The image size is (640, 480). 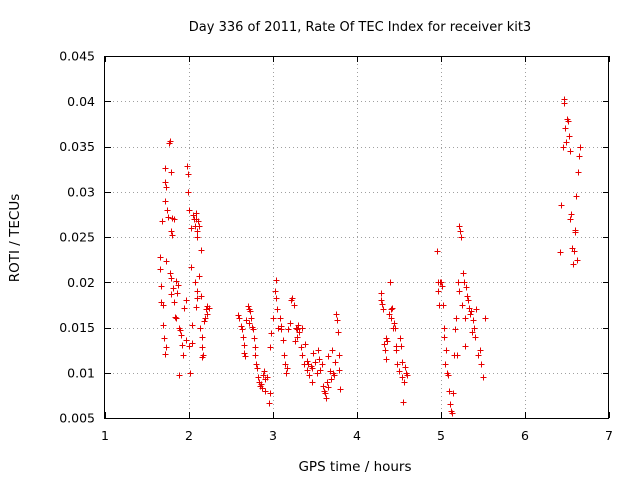 I want to click on x-tick-label: 6, so click(x=525, y=435).